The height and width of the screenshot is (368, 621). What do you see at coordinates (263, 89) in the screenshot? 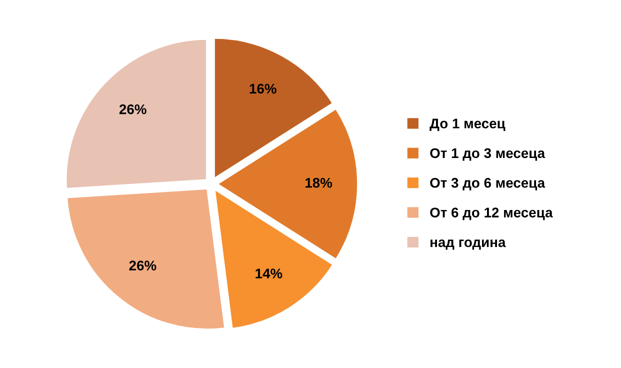
I see `data-label: 16%` at bounding box center [263, 89].